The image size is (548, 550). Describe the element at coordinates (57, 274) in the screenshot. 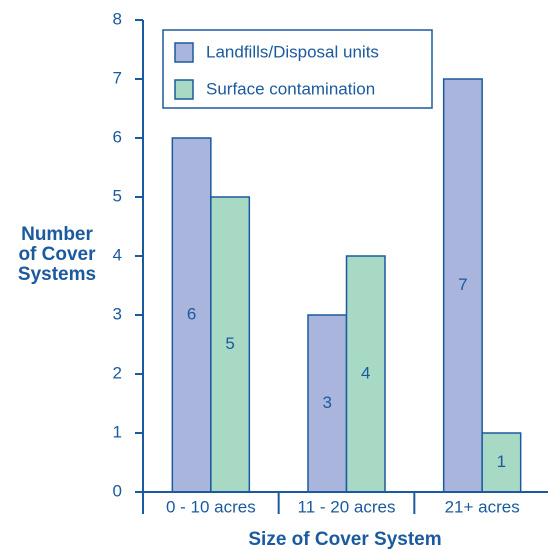

I see `y-axis-title: Systems` at that location.